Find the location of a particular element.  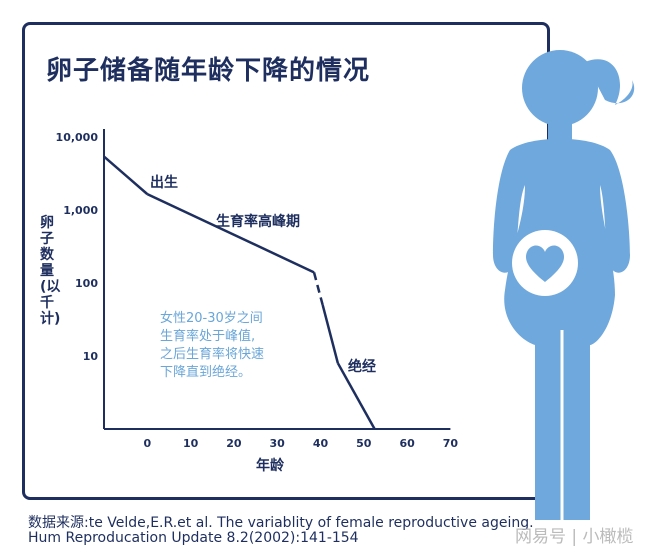

y-tick-label: 1,000 is located at coordinates (80, 210).